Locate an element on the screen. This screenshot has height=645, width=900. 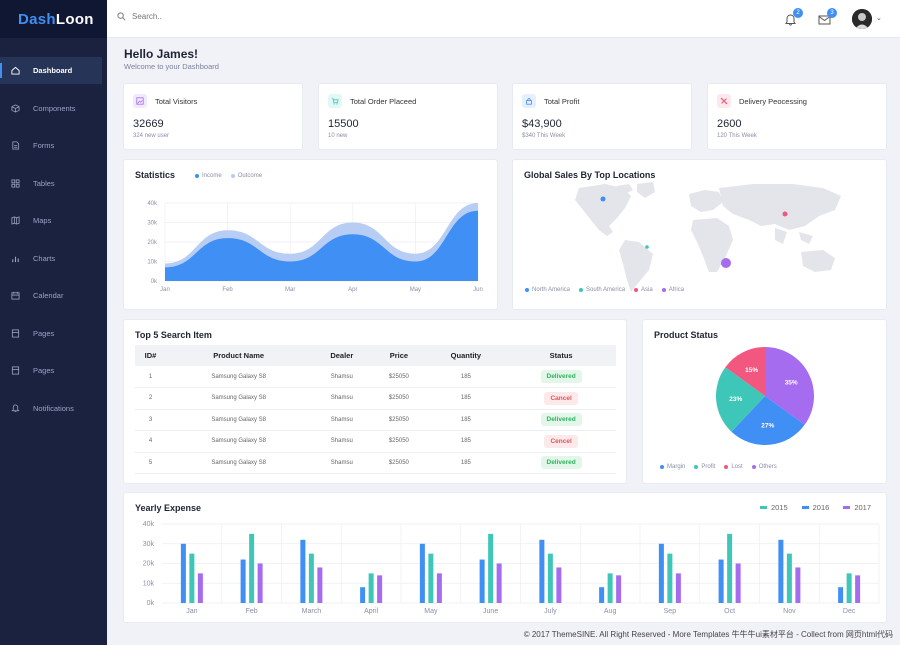
bar-2017-march is located at coordinates (320, 585).